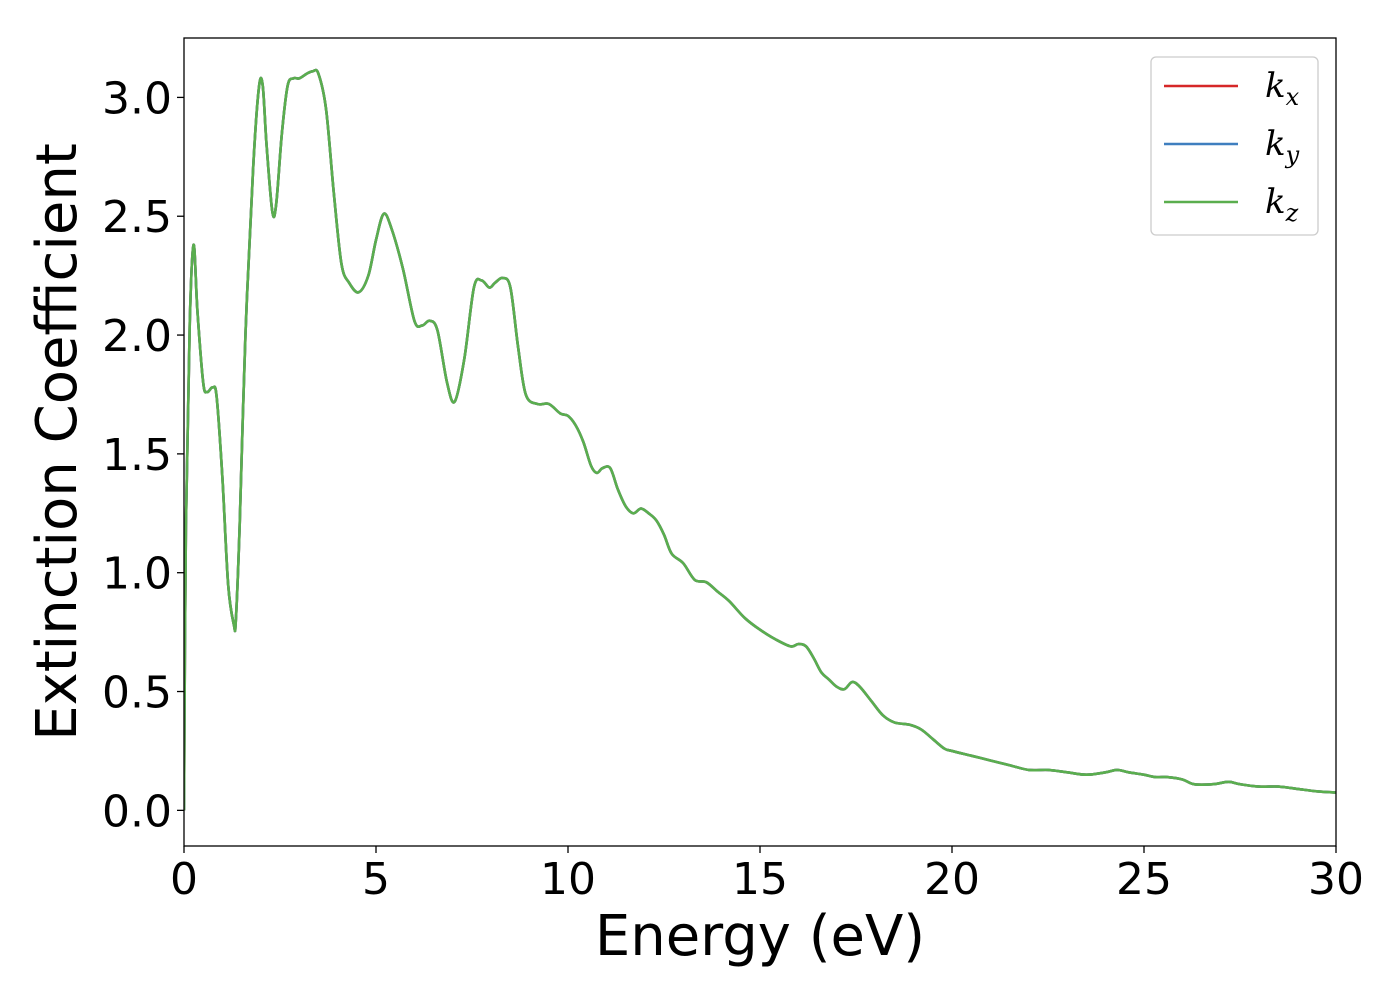 Image resolution: width=1400 pixels, height=1000 pixels. What do you see at coordinates (137, 574) in the screenshot?
I see `y-tick-label: 1.0` at bounding box center [137, 574].